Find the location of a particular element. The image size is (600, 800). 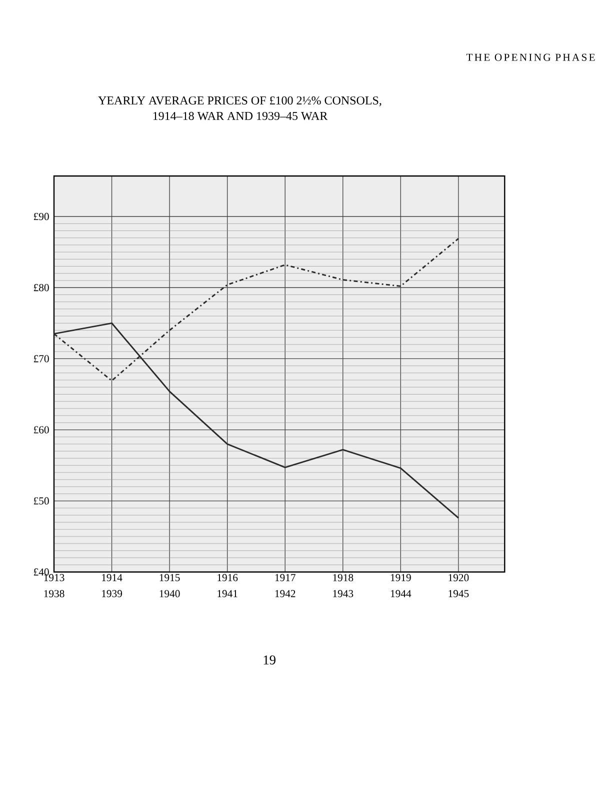

x-tick-label: 1916 is located at coordinates (228, 578).